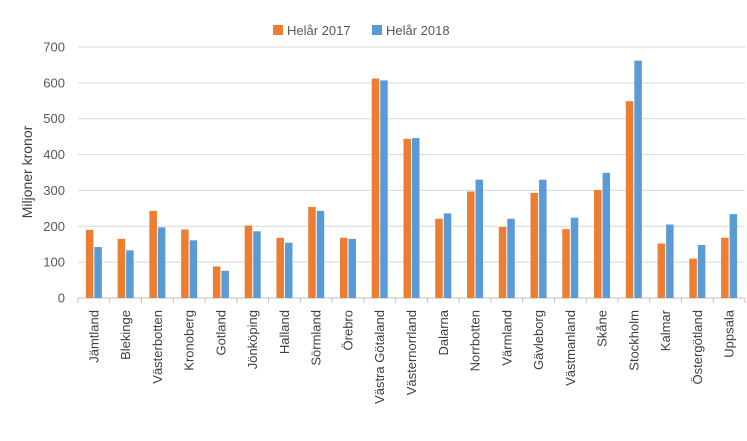 This screenshot has width=747, height=441. I want to click on y-tick-label: 400, so click(54, 154).